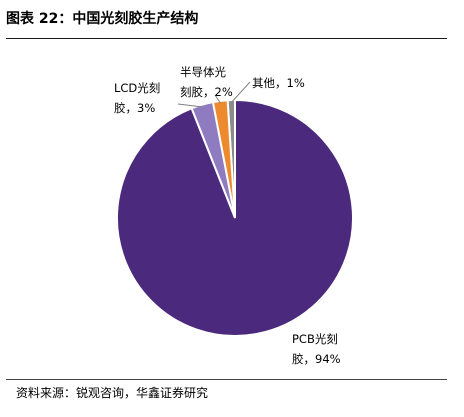 Image resolution: width=464 pixels, height=417 pixels. What do you see at coordinates (112, 393) in the screenshot?
I see `source-note: 资料来源：锐观咨询，华鑫证券研究` at bounding box center [112, 393].